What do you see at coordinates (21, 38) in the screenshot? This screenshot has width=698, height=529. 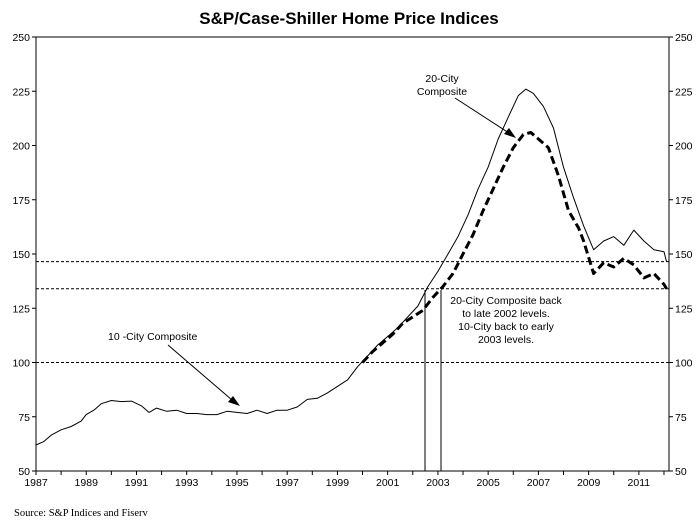 I see `y-tick-label-left-8: 250` at bounding box center [21, 38].